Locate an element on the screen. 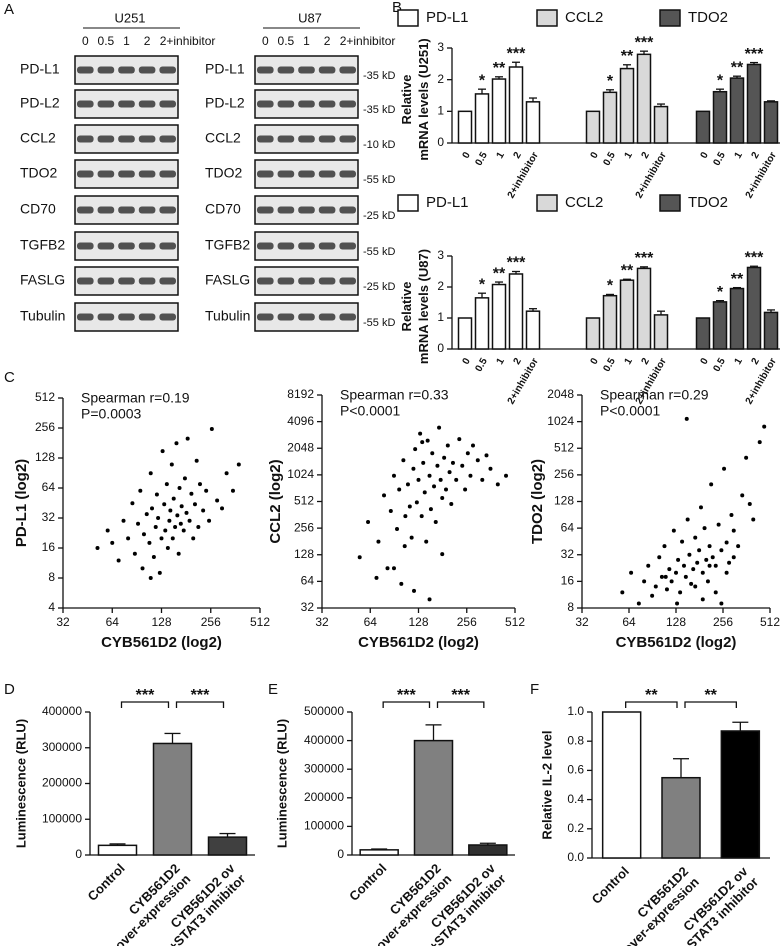  y-tick-label: 1 is located at coordinates (440, 111).